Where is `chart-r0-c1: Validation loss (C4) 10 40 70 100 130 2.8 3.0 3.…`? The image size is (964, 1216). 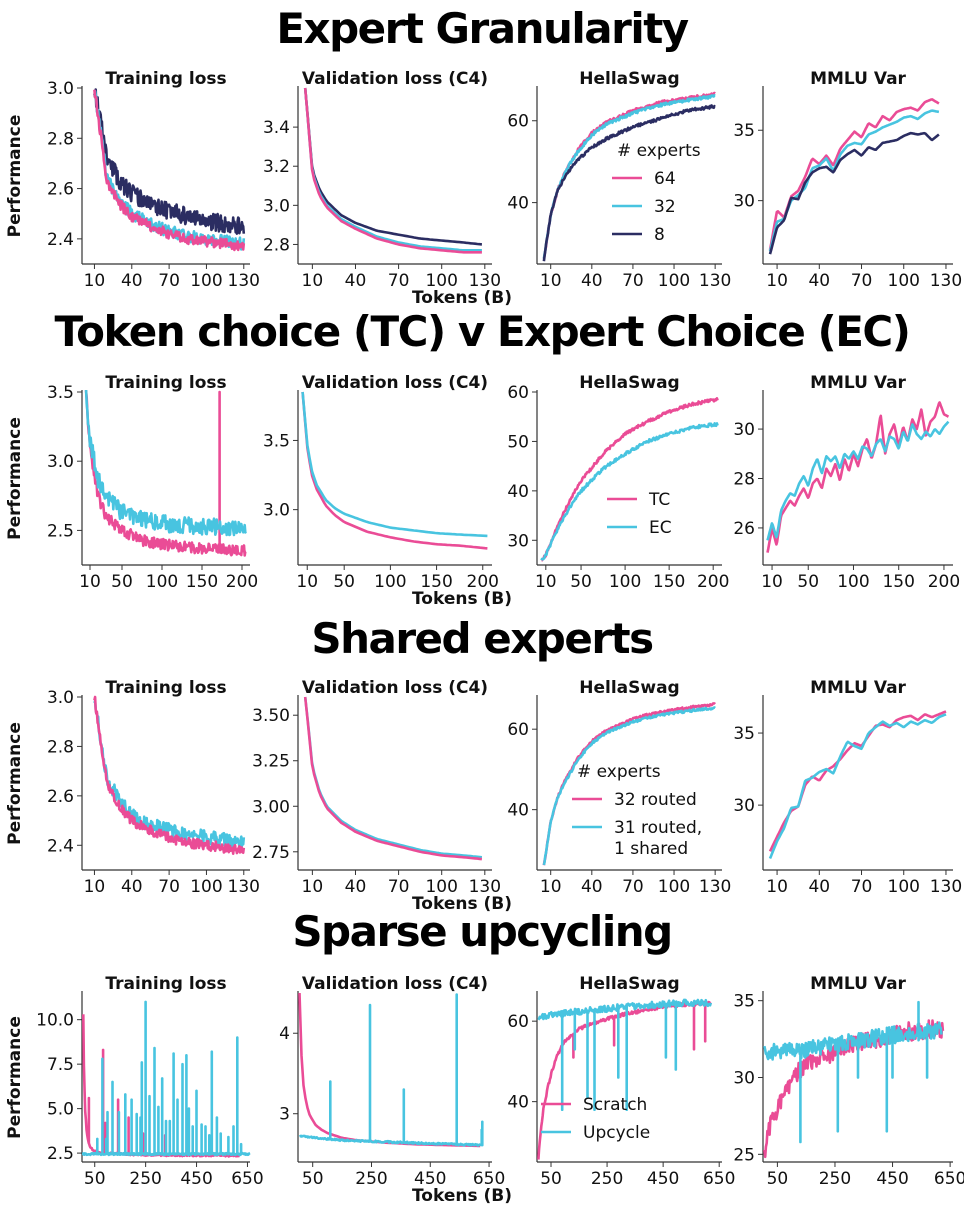
chart-r0-c1: Validation loss (C4) 10 40 70 100 130 2.8 3.0 3.… is located at coordinates (387, 188).